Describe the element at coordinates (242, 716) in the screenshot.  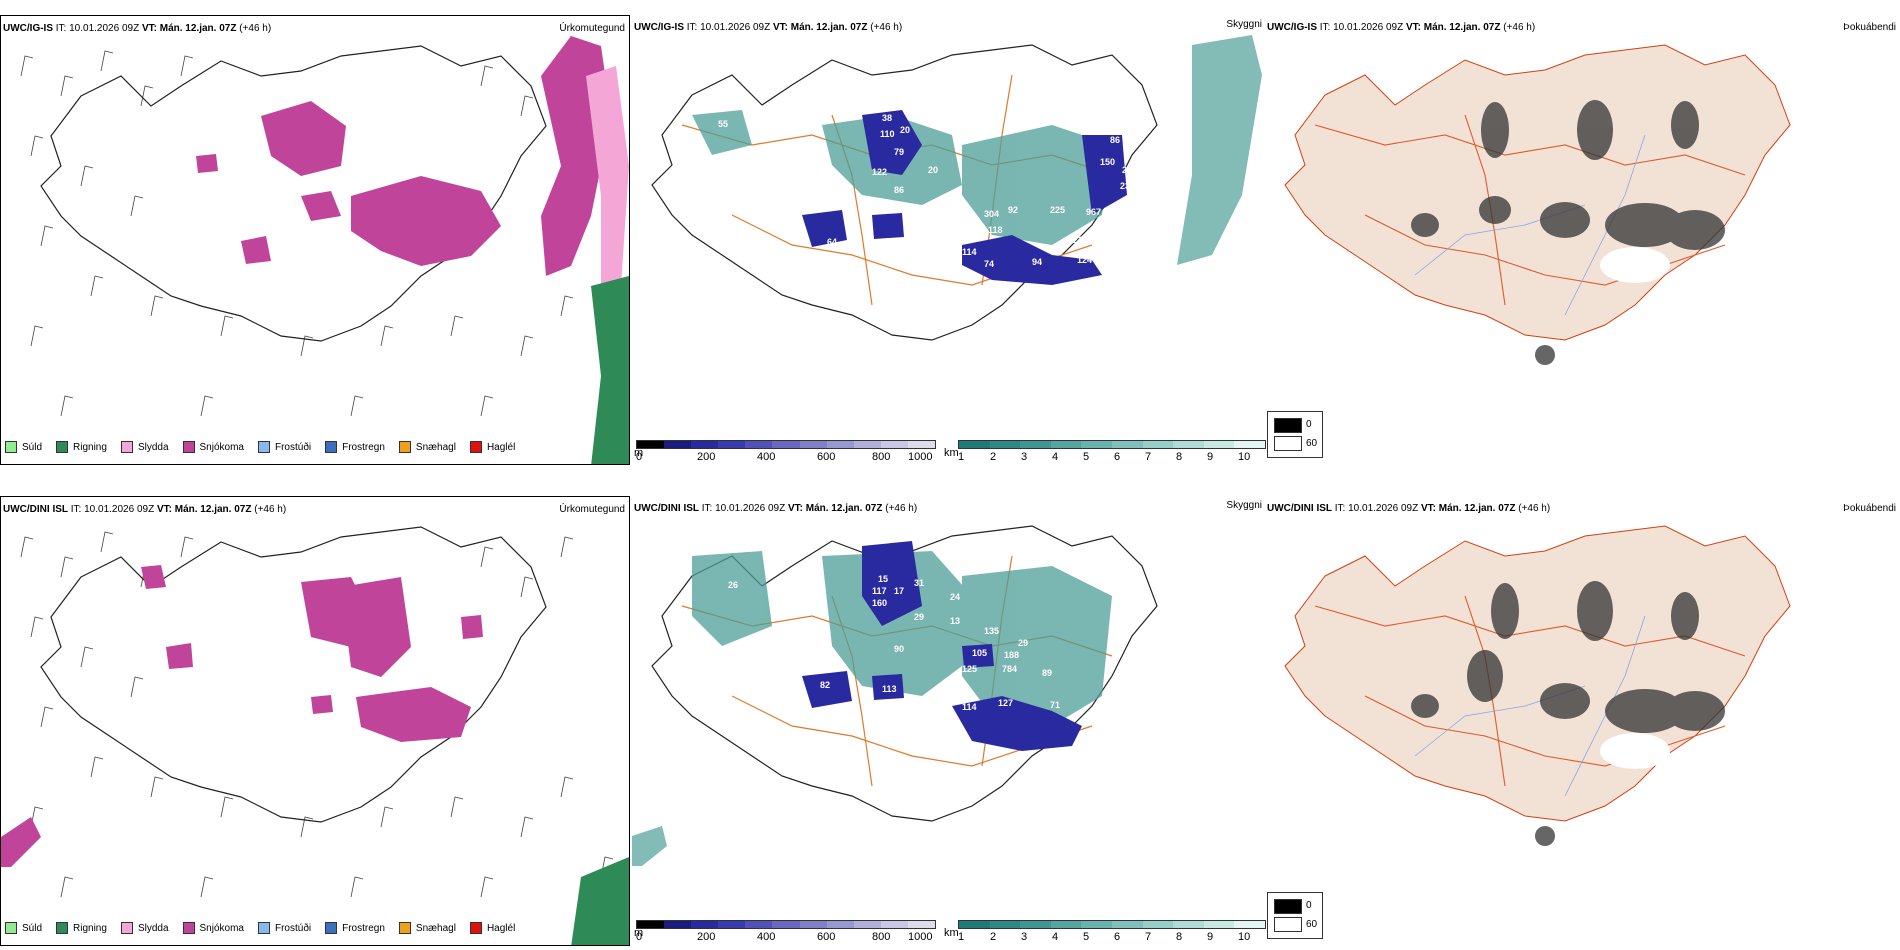
I see `precip-snow-areas` at that location.